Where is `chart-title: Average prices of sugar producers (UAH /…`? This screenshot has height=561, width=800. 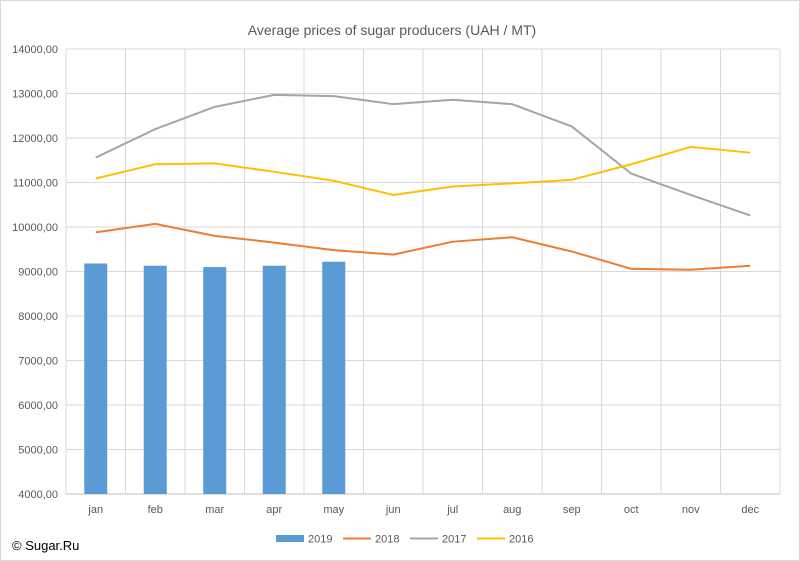
chart-title: Average prices of sugar producers (UAH /… is located at coordinates (392, 30).